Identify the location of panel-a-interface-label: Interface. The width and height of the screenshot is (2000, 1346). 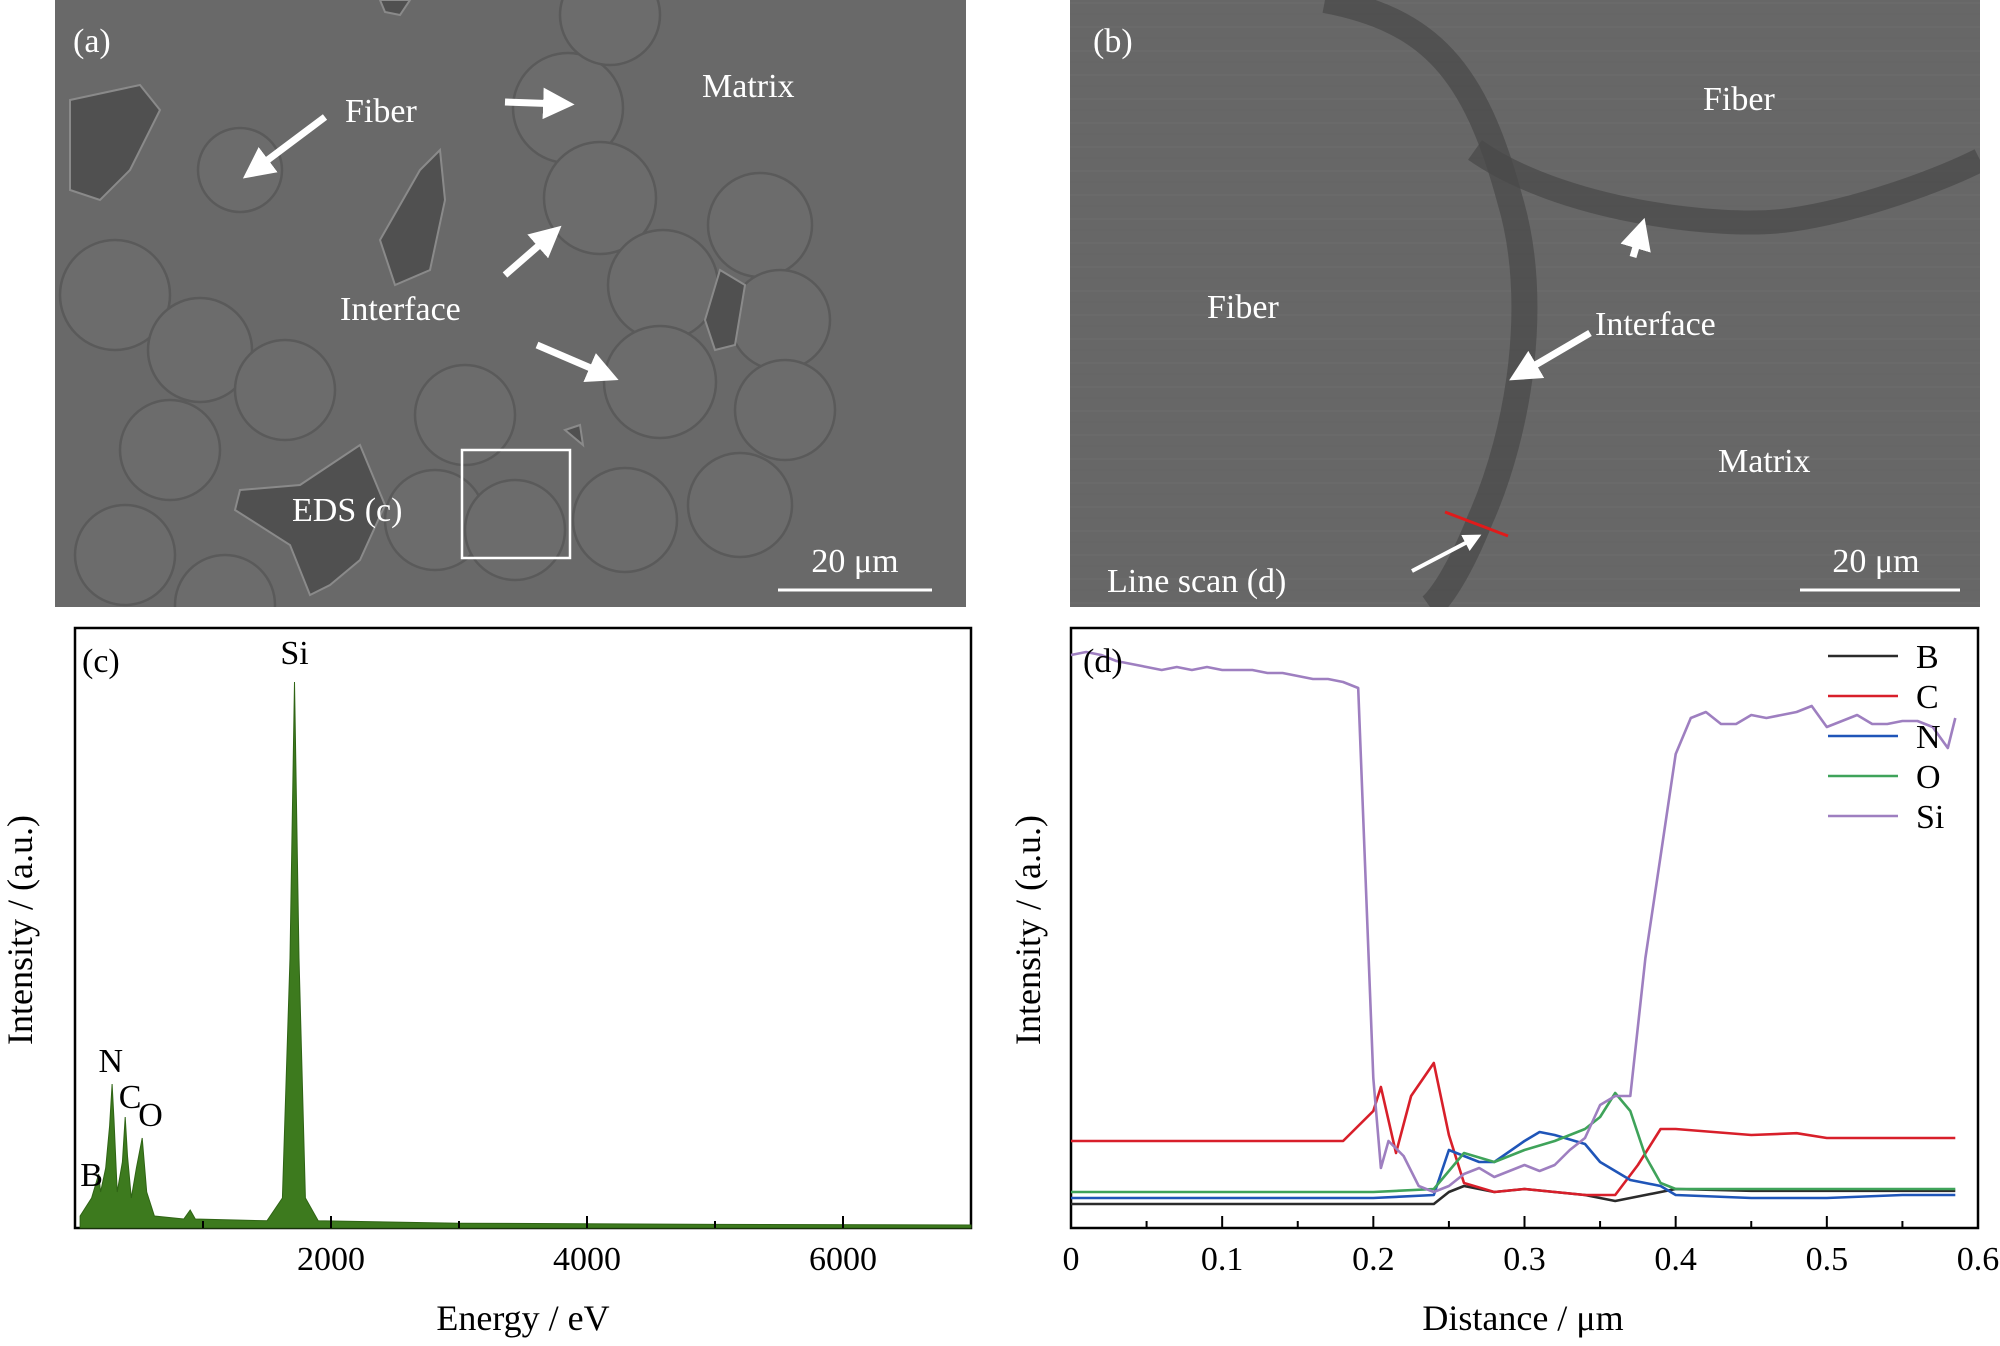
(400, 309).